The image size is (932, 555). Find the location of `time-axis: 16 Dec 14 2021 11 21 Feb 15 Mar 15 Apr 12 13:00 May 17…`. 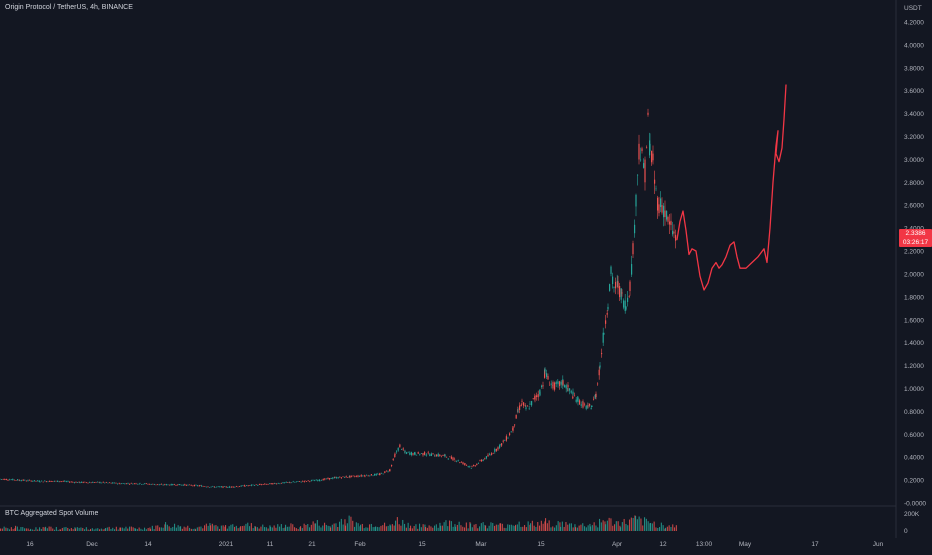

time-axis: 16 Dec 14 2021 11 21 Feb 15 Mar 15 Apr 12 13:00 May 17… is located at coordinates (454, 544).